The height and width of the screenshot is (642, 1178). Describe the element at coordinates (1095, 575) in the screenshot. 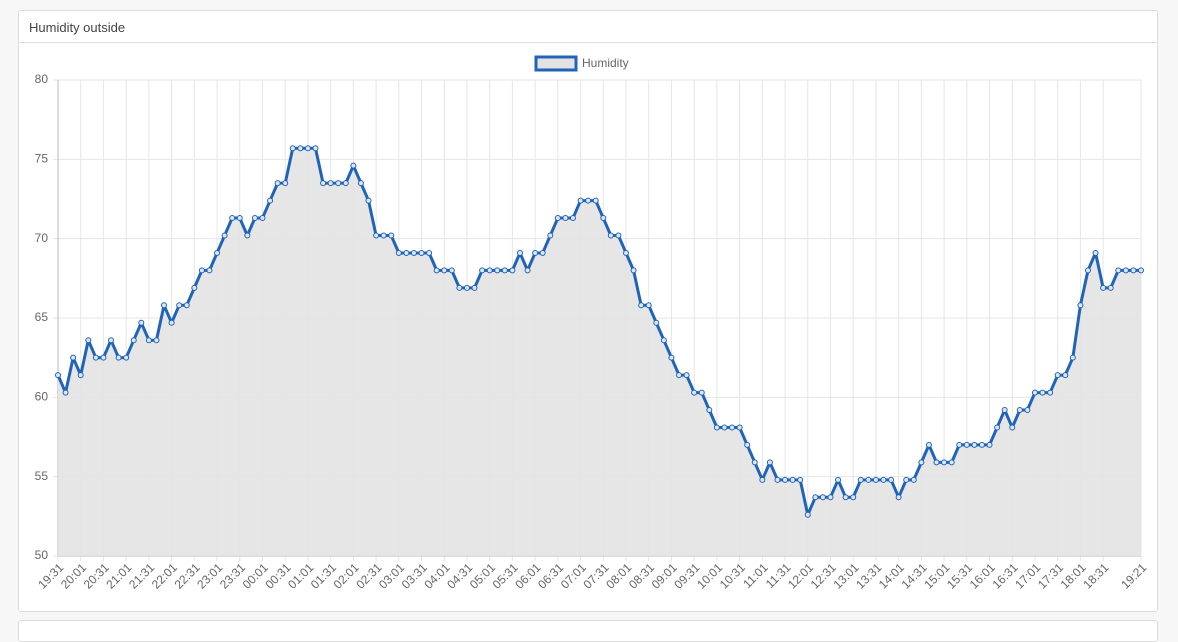

I see `x-tick-label: 18:31` at that location.